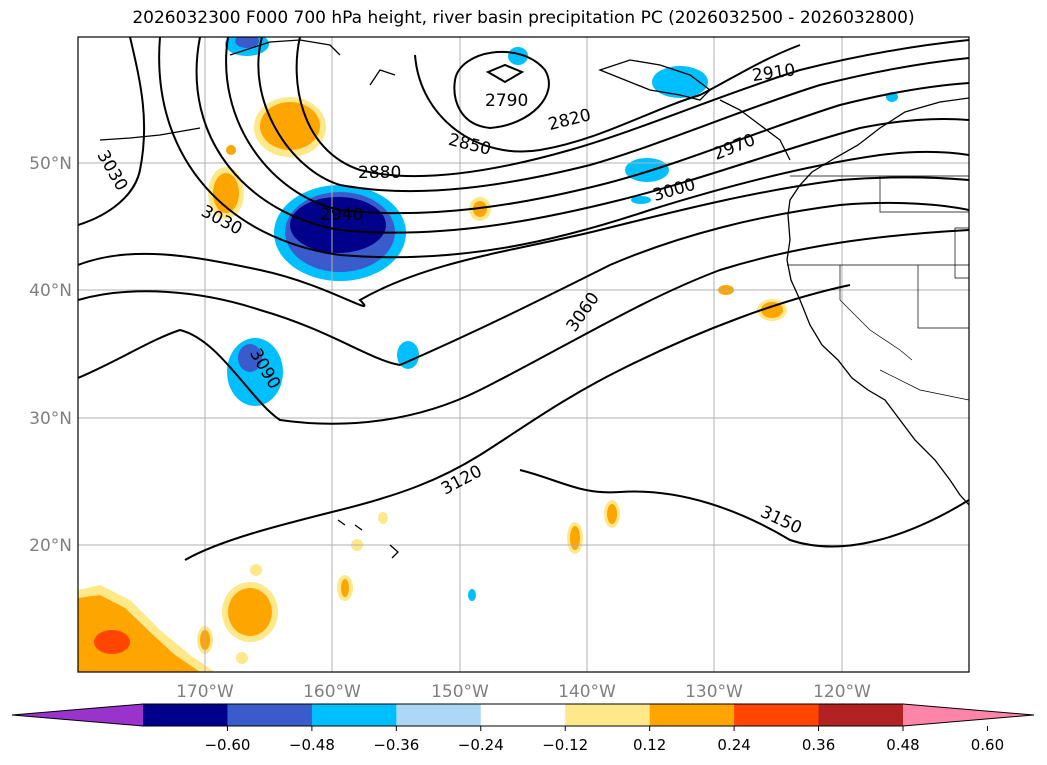 Image resolution: width=1047 pixels, height=765 pixels. Describe the element at coordinates (50, 355) in the screenshot. I see `latitude-labels: 50°N 40°N 30°N 20°N` at that location.